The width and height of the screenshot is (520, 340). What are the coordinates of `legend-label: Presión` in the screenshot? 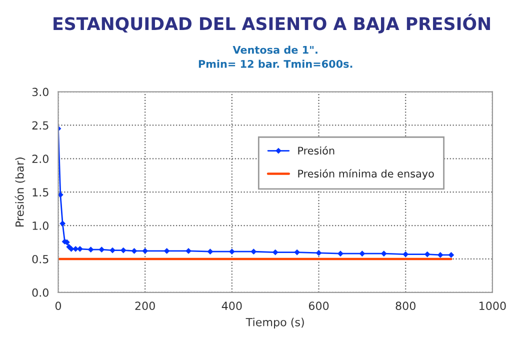 It's located at (316, 150).